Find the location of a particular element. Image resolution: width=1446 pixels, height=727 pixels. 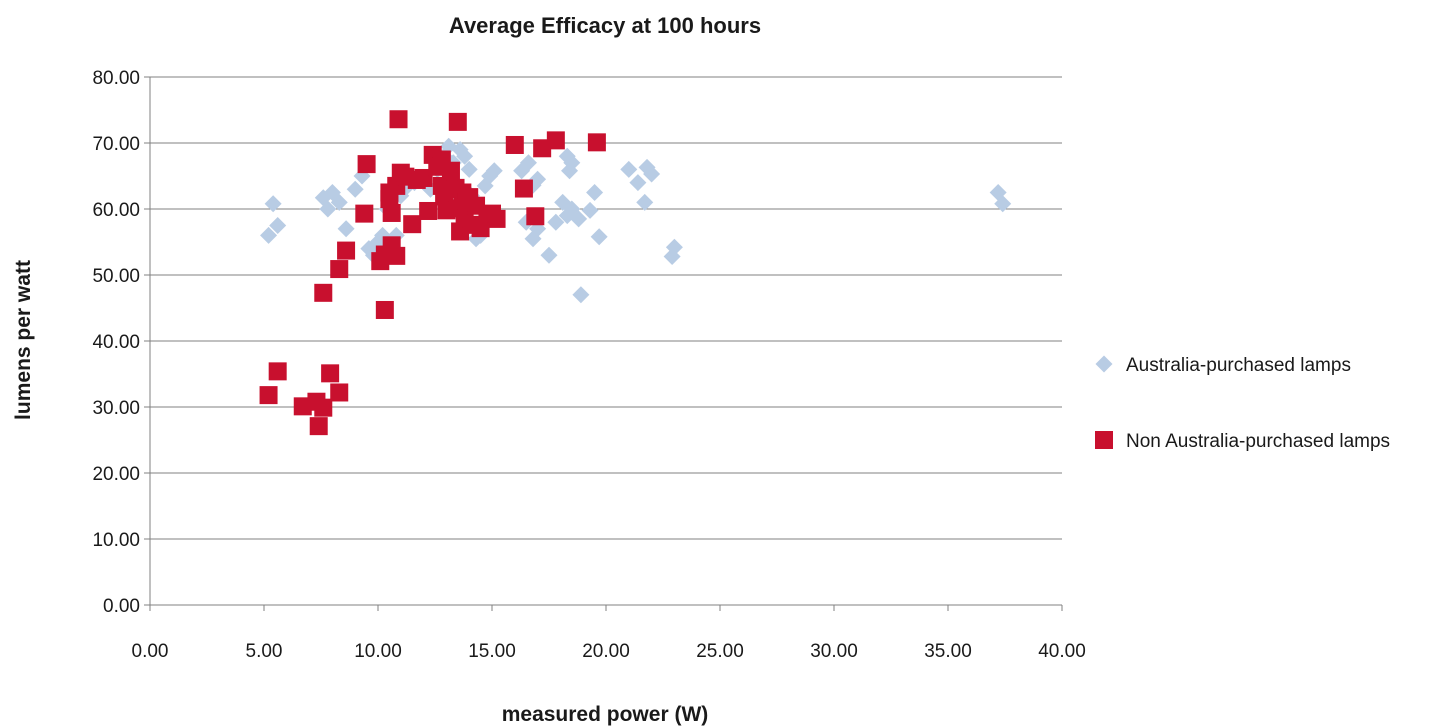

x-axis-label: measured power (W) is located at coordinates (605, 714).